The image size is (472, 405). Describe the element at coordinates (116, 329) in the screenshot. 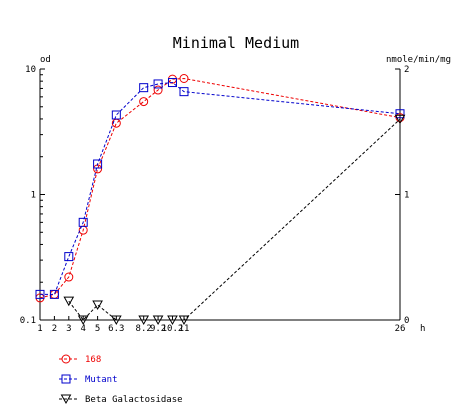

I see `x-tick-label: 6.3` at that location.